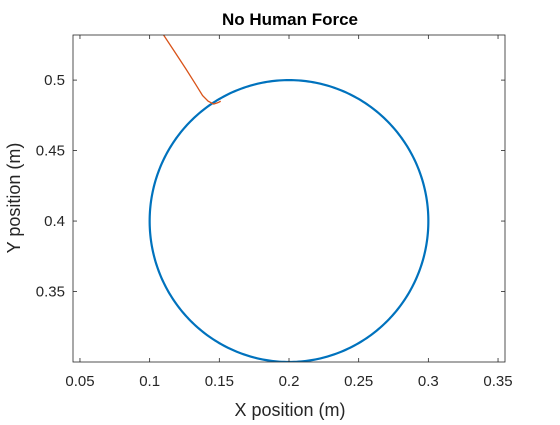 The width and height of the screenshot is (560, 425). What do you see at coordinates (289, 381) in the screenshot?
I see `x-tick-label: 0.2` at bounding box center [289, 381].